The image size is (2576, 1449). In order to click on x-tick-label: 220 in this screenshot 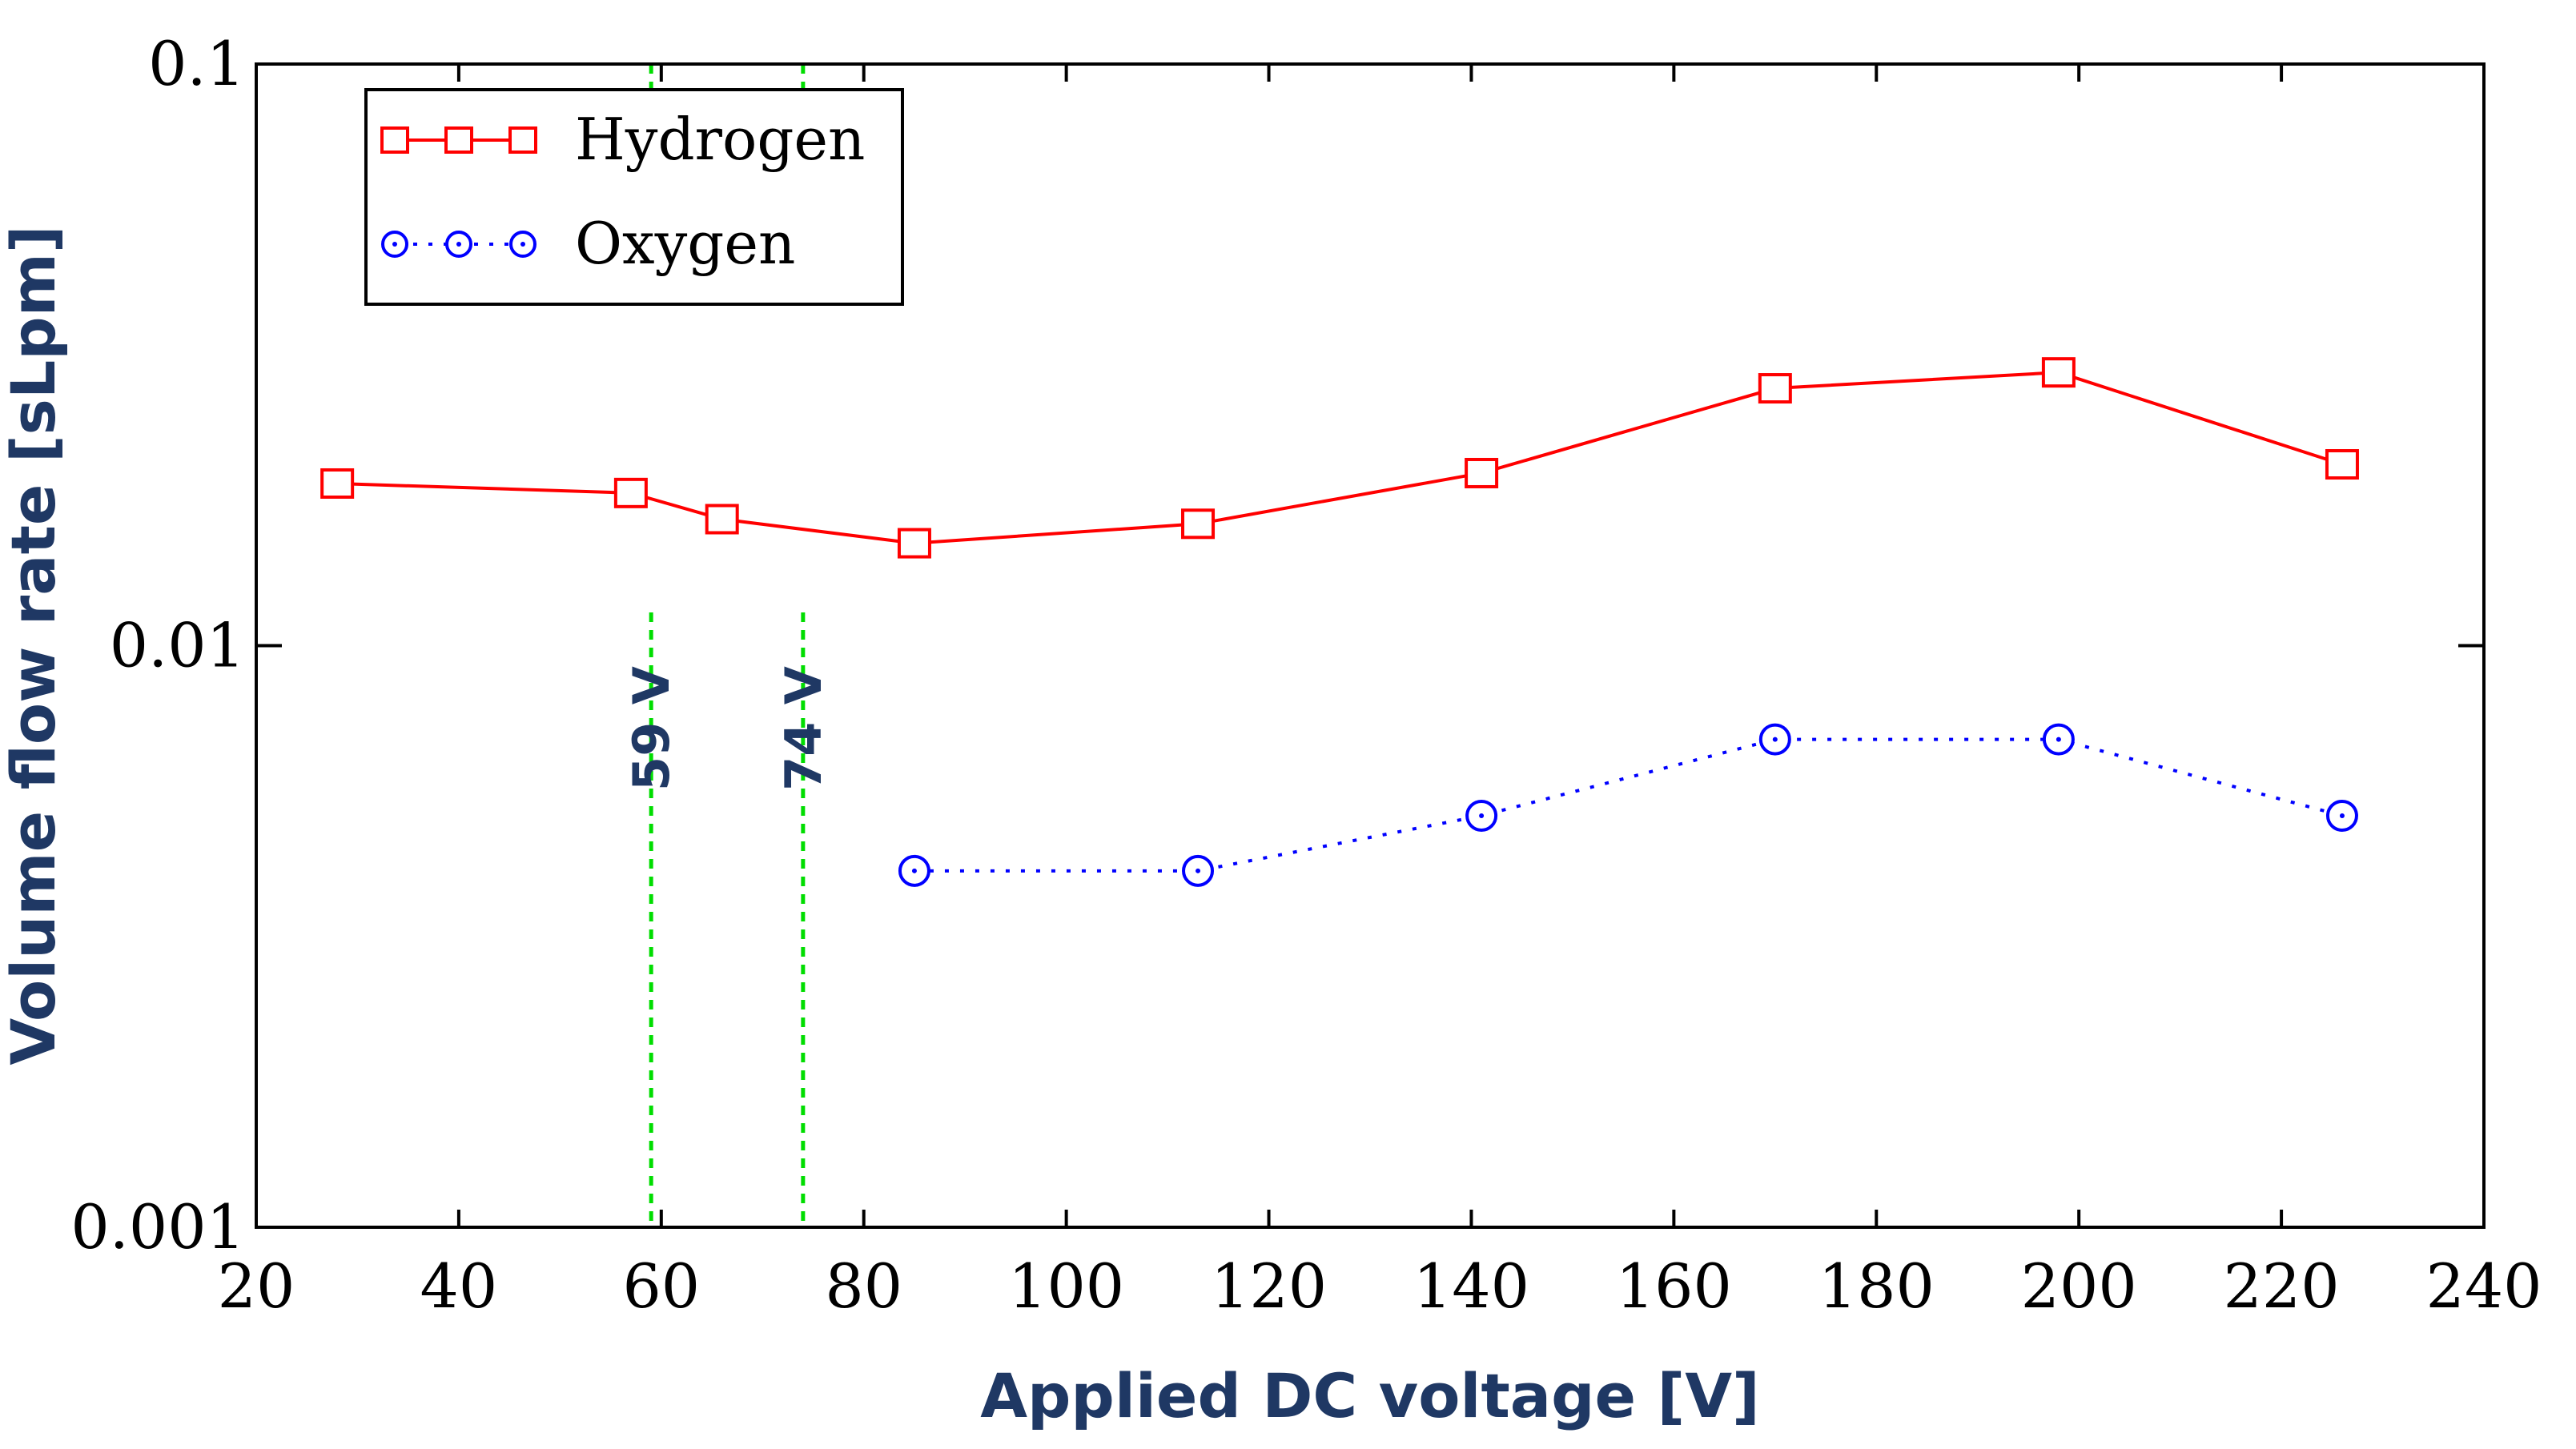, I will do `click(2282, 1286)`.